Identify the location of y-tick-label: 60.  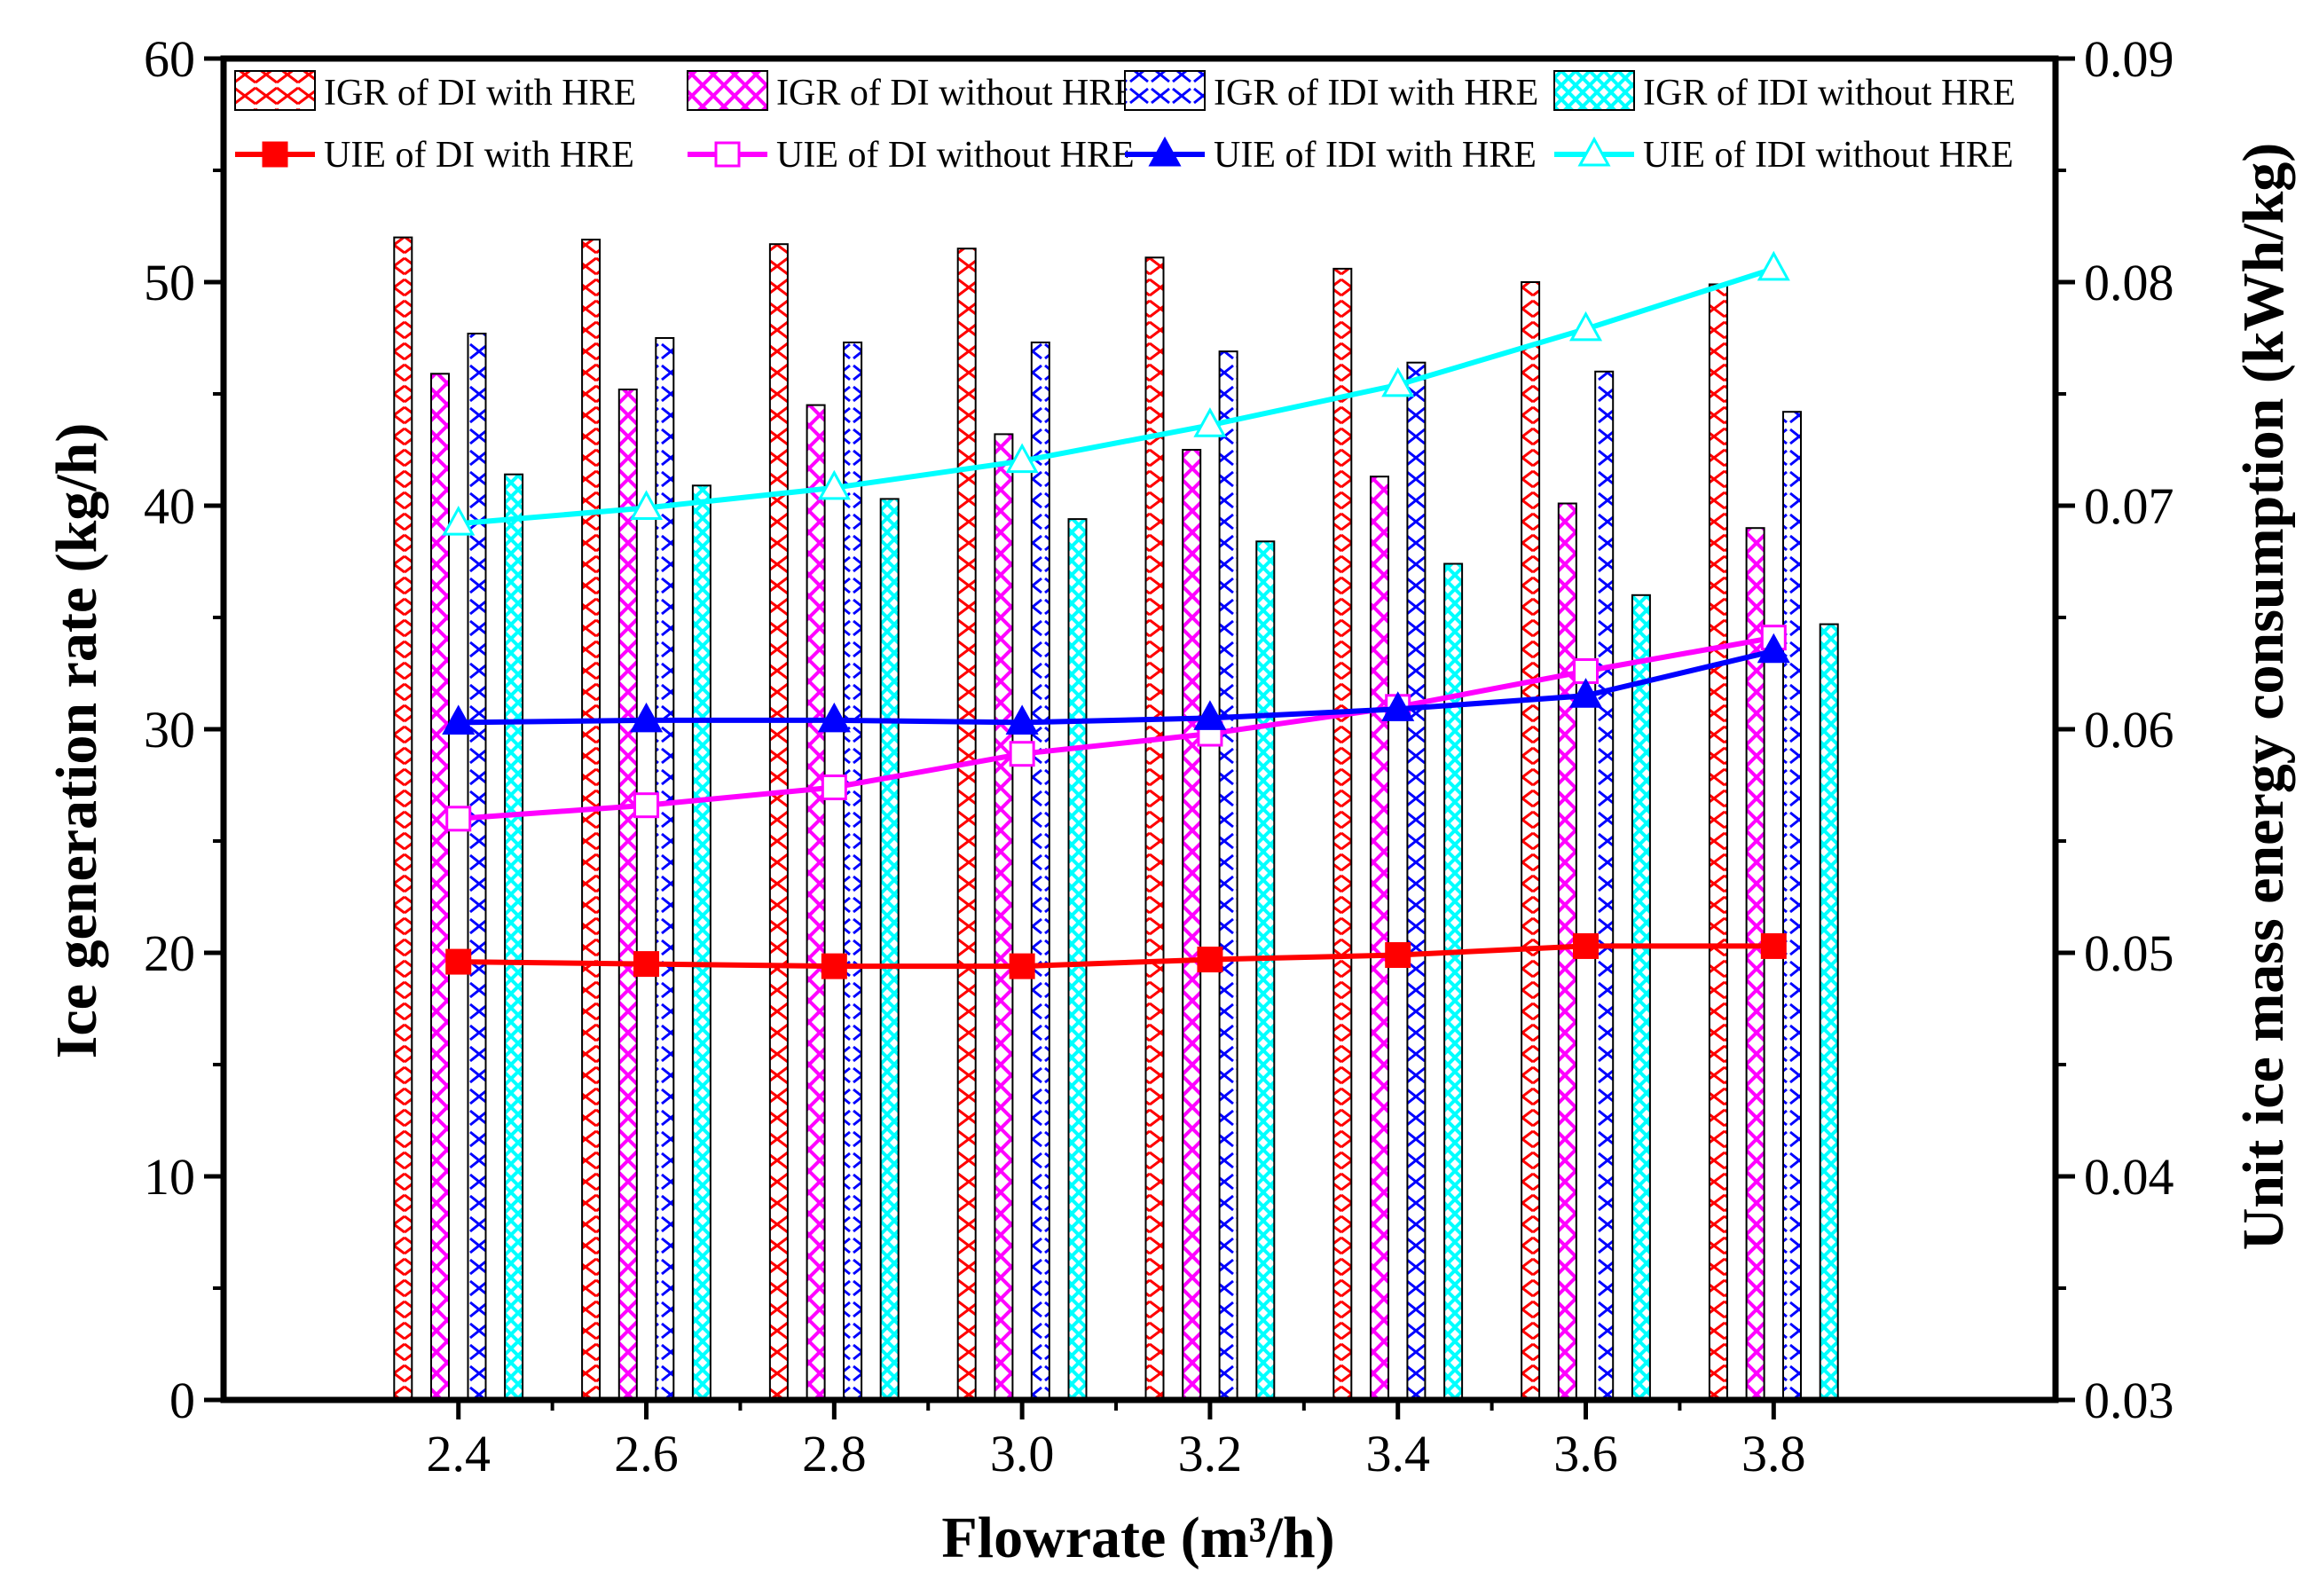
(169, 59).